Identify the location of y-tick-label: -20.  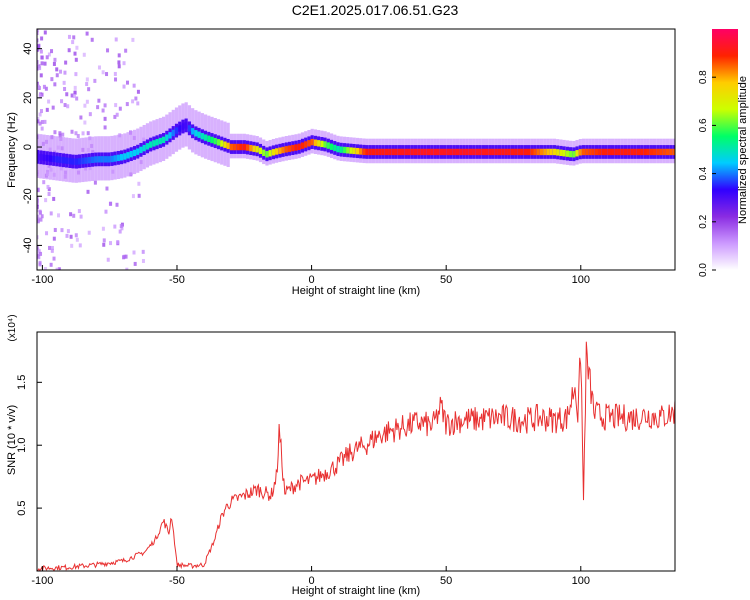
(28, 196).